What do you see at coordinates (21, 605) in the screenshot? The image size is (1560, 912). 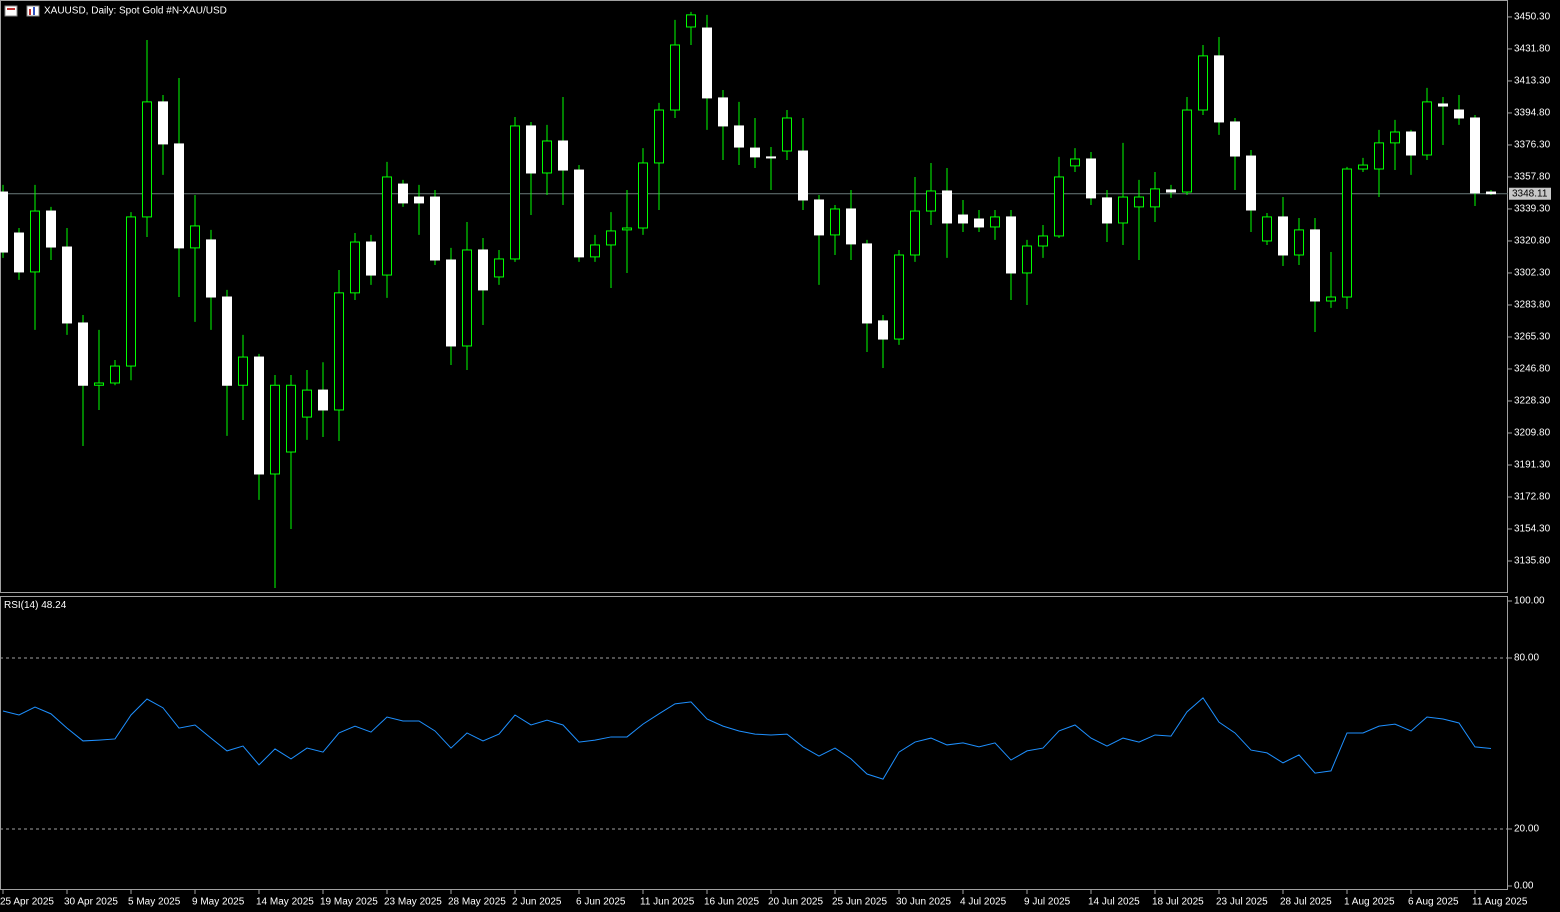 I see `rsi-name: RSI(14)` at bounding box center [21, 605].